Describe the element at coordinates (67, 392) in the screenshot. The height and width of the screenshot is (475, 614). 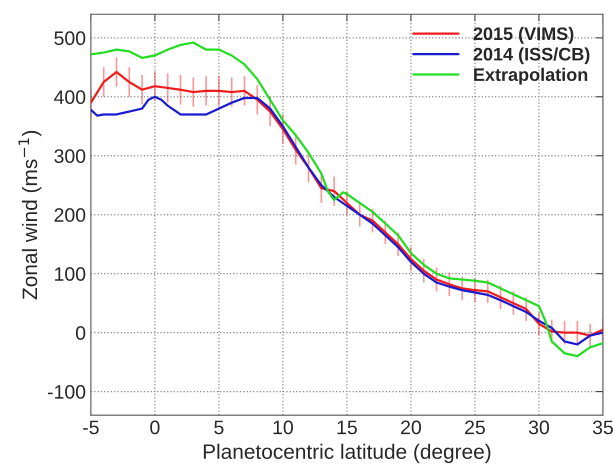
I see `y-tick-label: -100` at that location.